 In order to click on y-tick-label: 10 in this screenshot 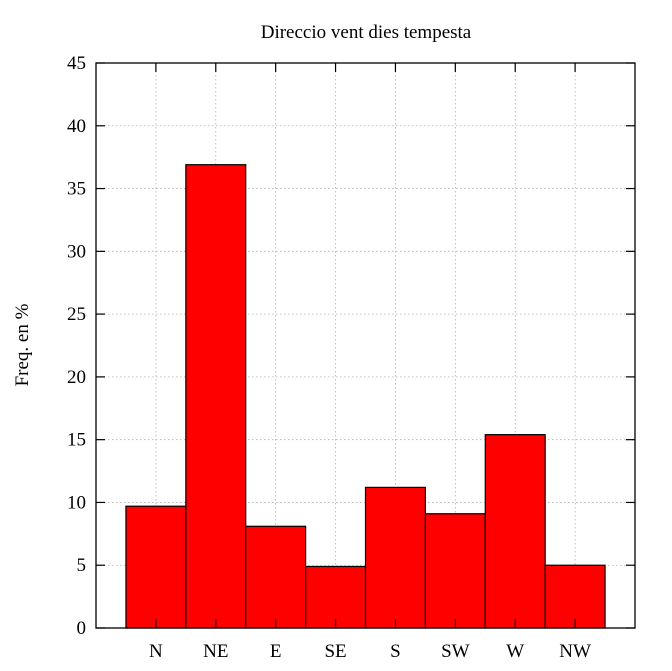, I will do `click(76, 502)`.